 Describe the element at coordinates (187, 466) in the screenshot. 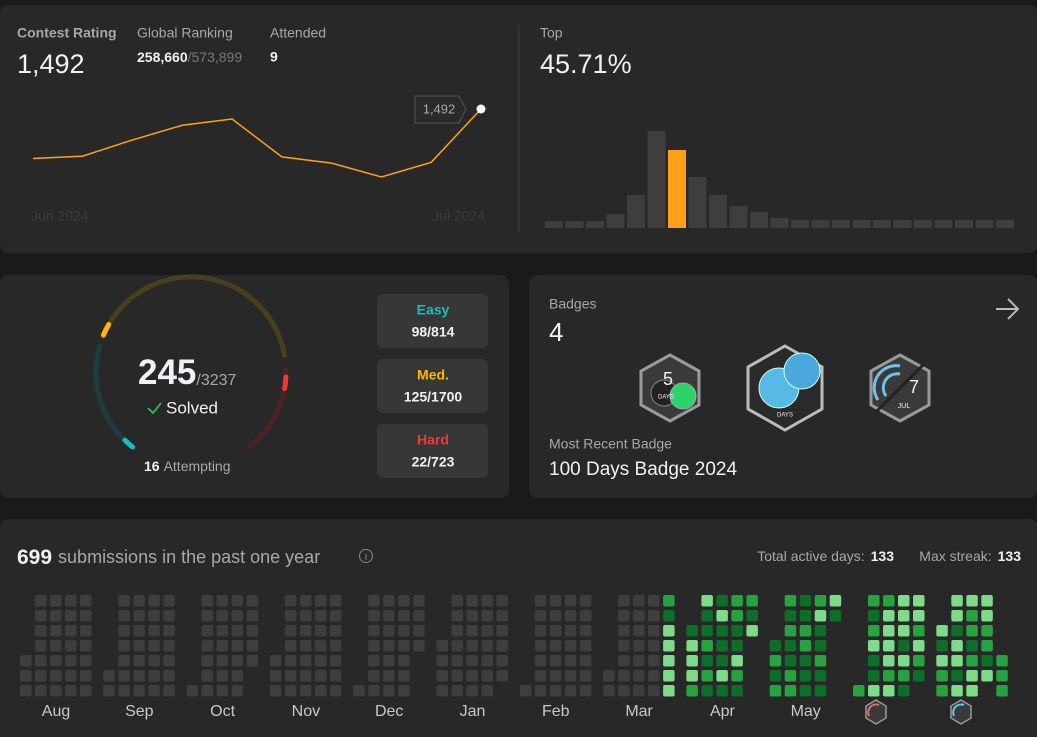

I see `attempting: 16 Attempting` at that location.